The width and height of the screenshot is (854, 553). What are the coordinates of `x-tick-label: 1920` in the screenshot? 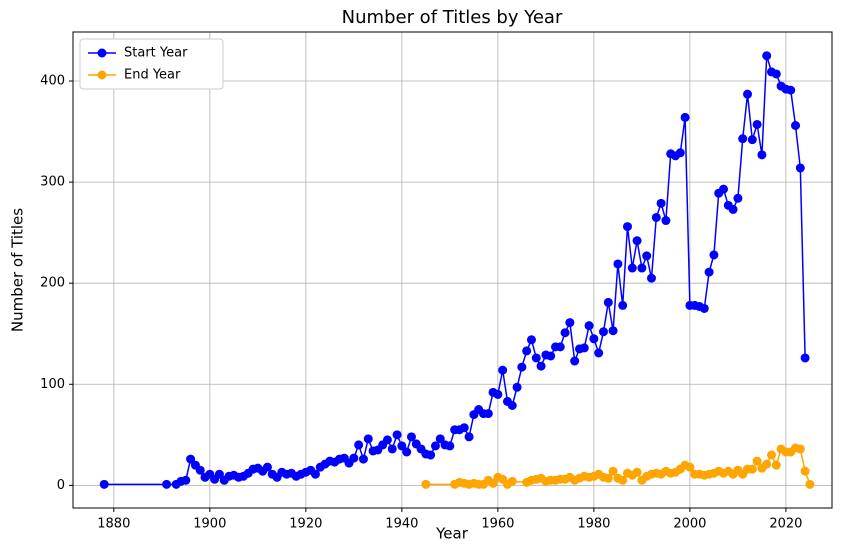 It's located at (305, 524).